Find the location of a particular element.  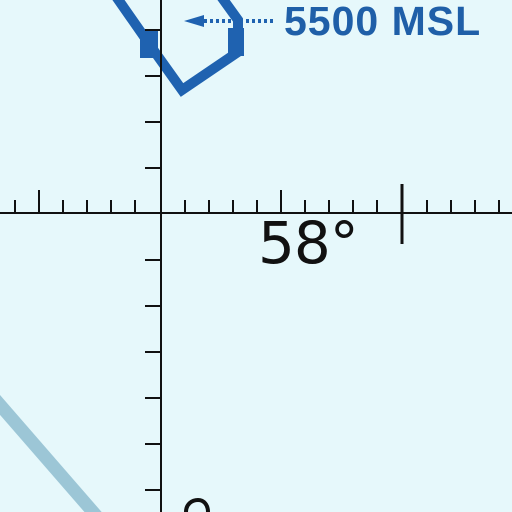

partial-glyph is located at coordinates (197, 504).